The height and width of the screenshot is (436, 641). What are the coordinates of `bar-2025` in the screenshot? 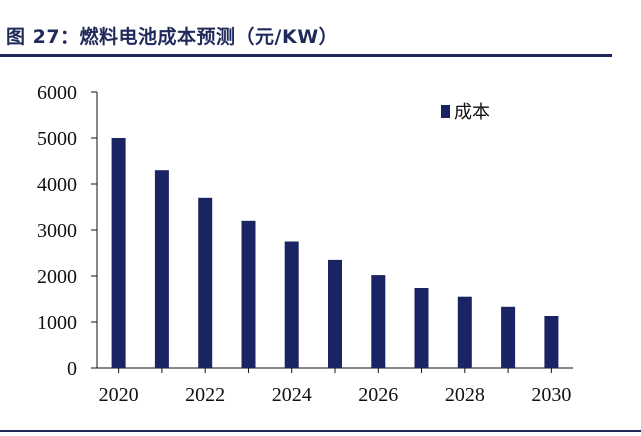 It's located at (335, 313).